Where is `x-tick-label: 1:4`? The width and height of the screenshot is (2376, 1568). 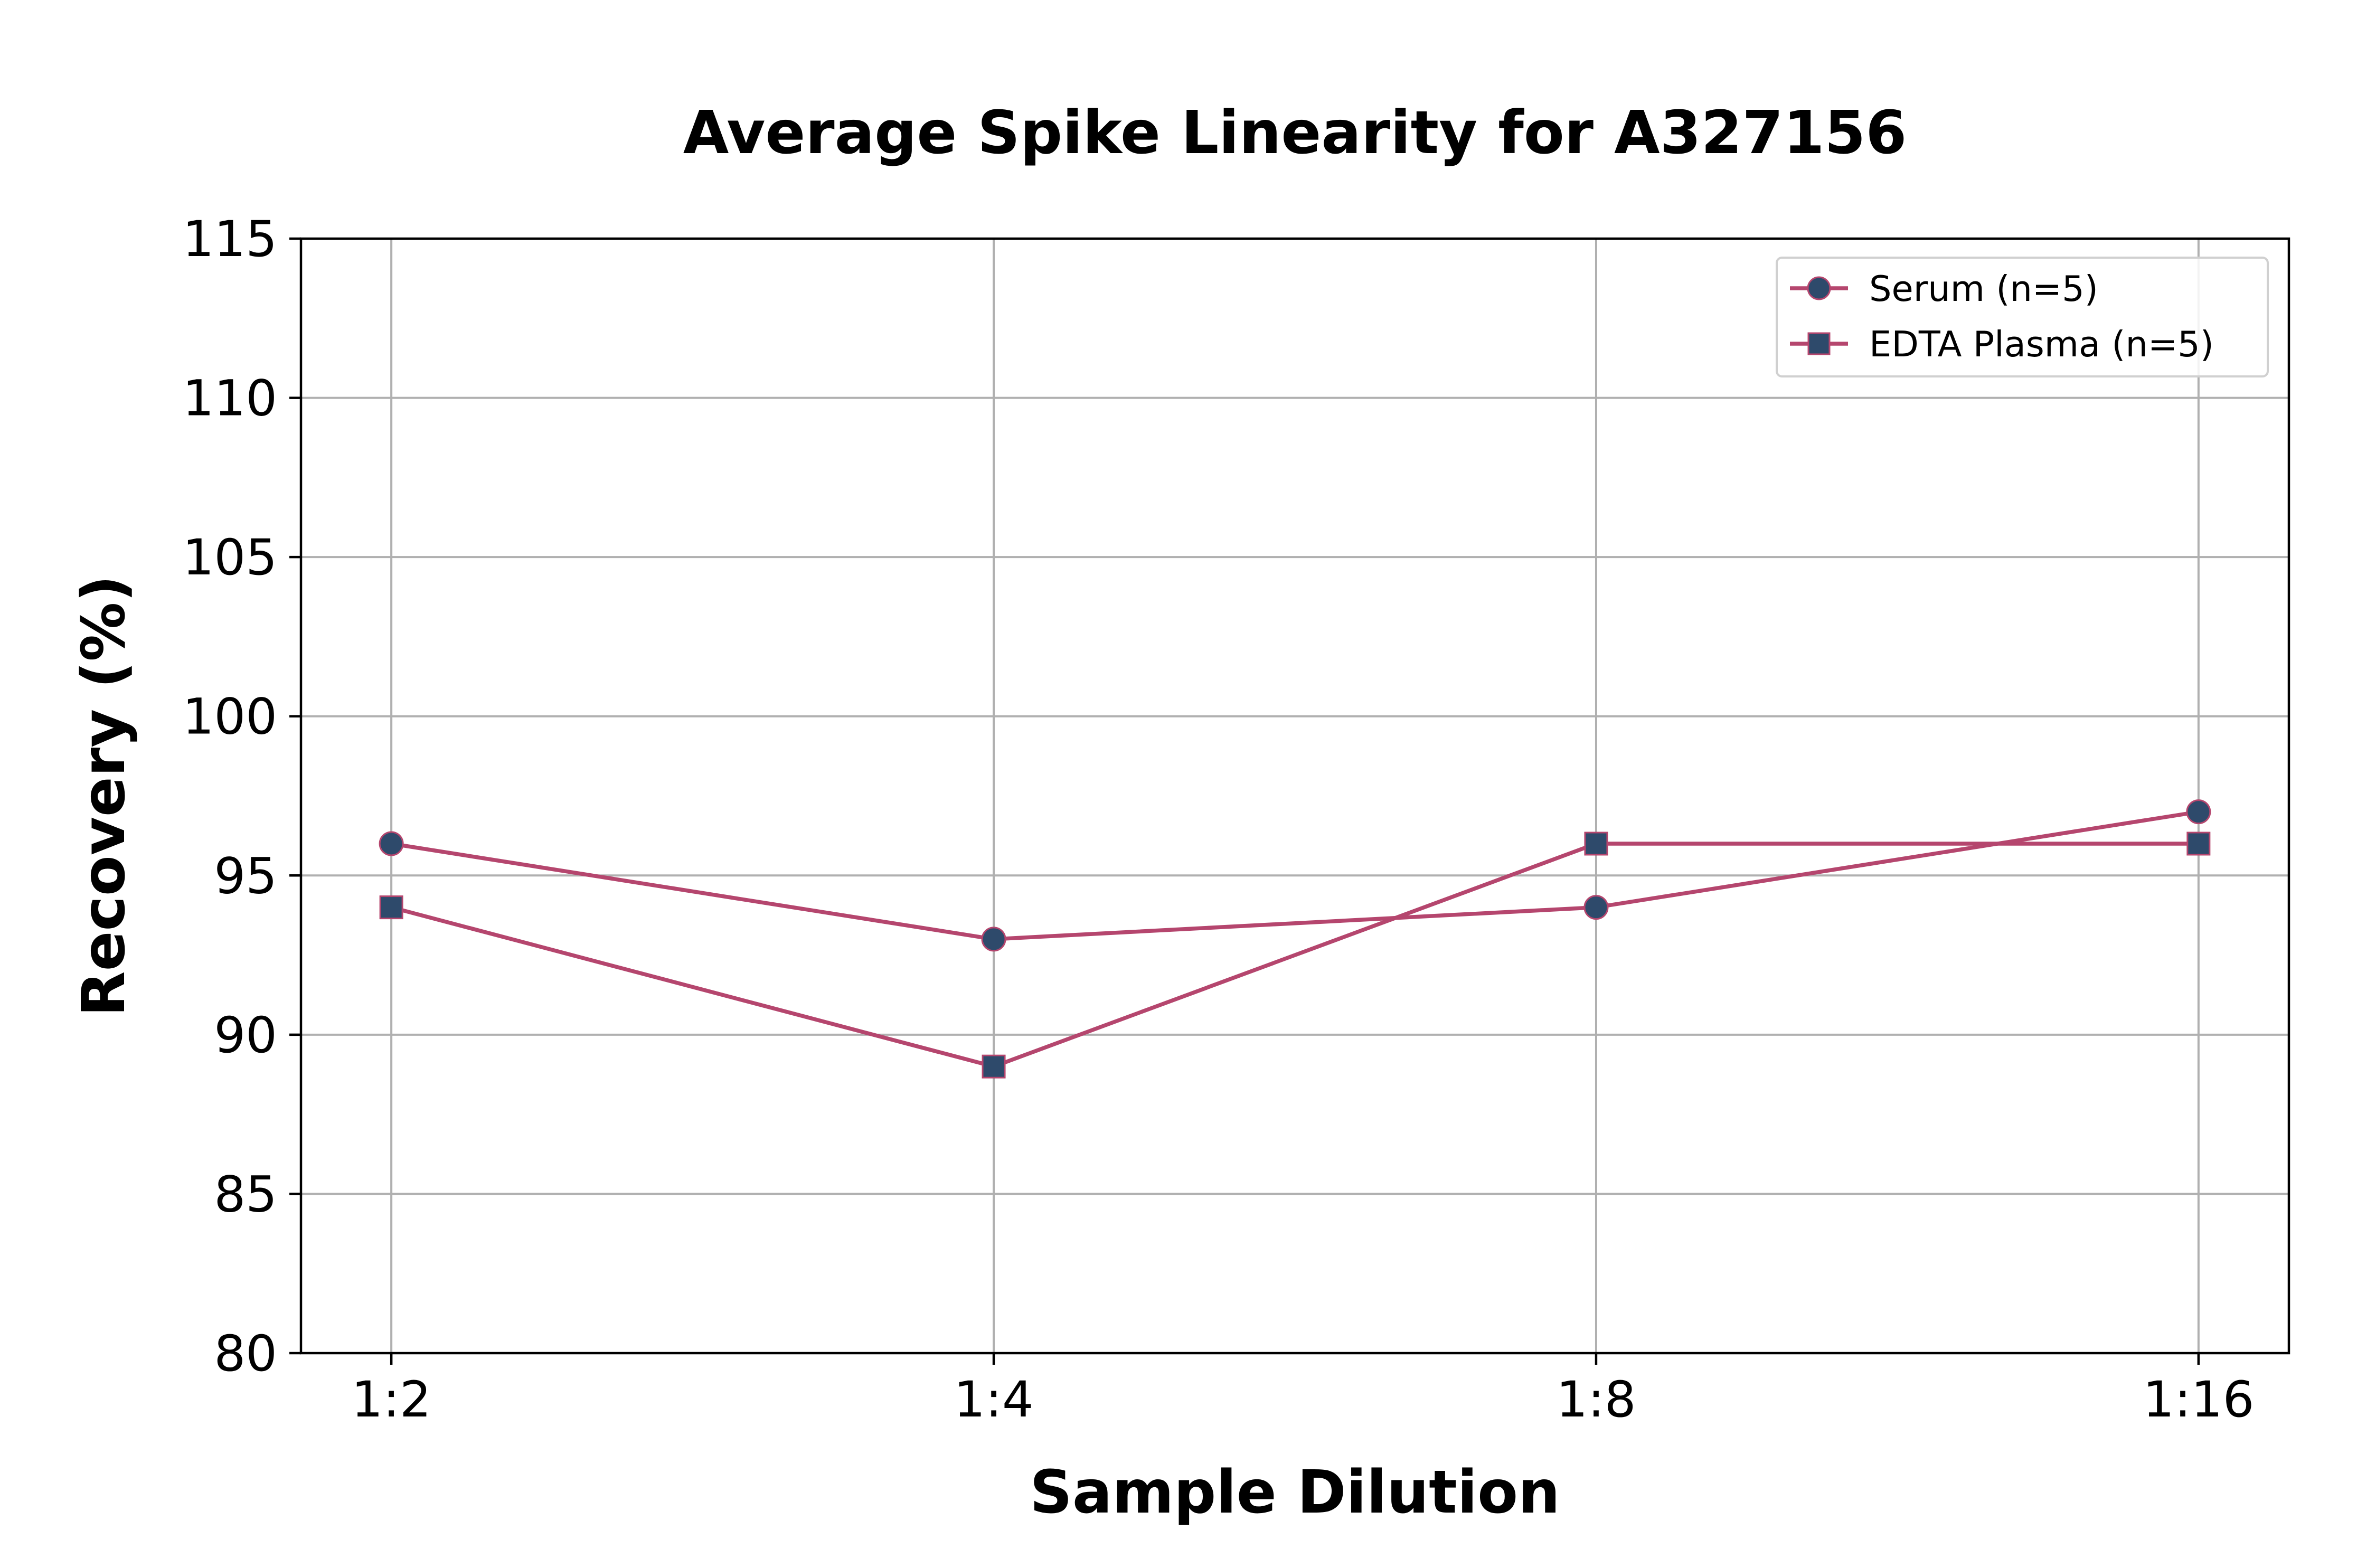 x-tick-label: 1:4 is located at coordinates (994, 1400).